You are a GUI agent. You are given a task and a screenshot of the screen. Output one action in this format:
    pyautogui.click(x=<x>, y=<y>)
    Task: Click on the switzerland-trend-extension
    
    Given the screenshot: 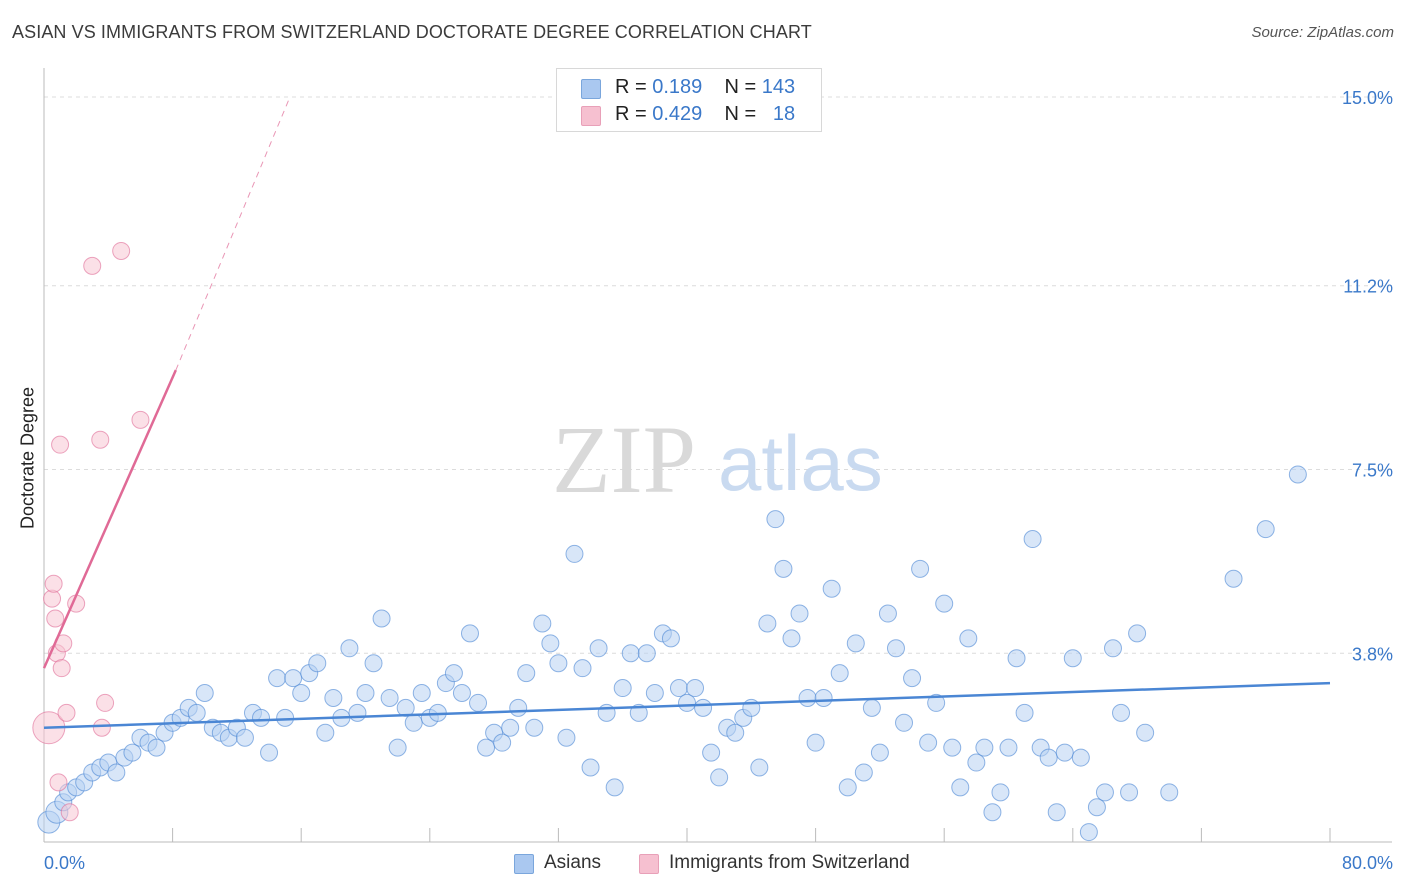 What is the action you would take?
    pyautogui.click(x=233, y=233)
    